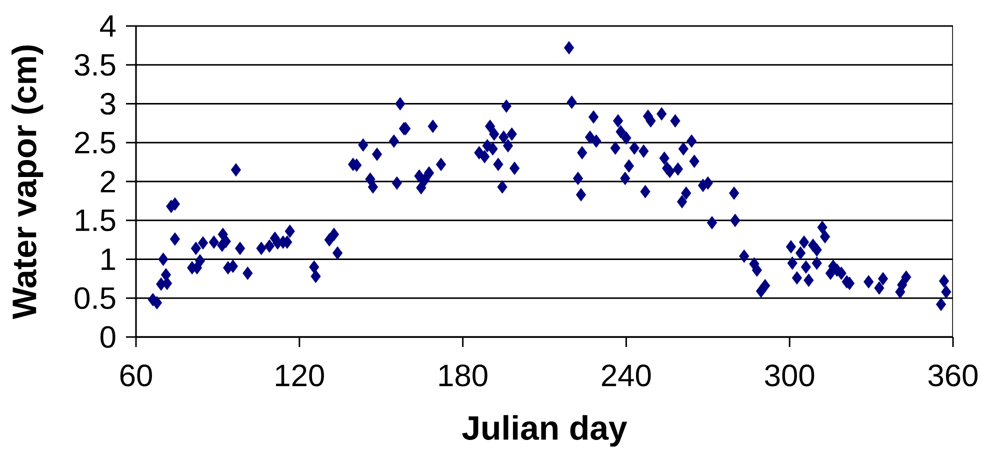  I want to click on y-tick-label: 1, so click(108, 259).